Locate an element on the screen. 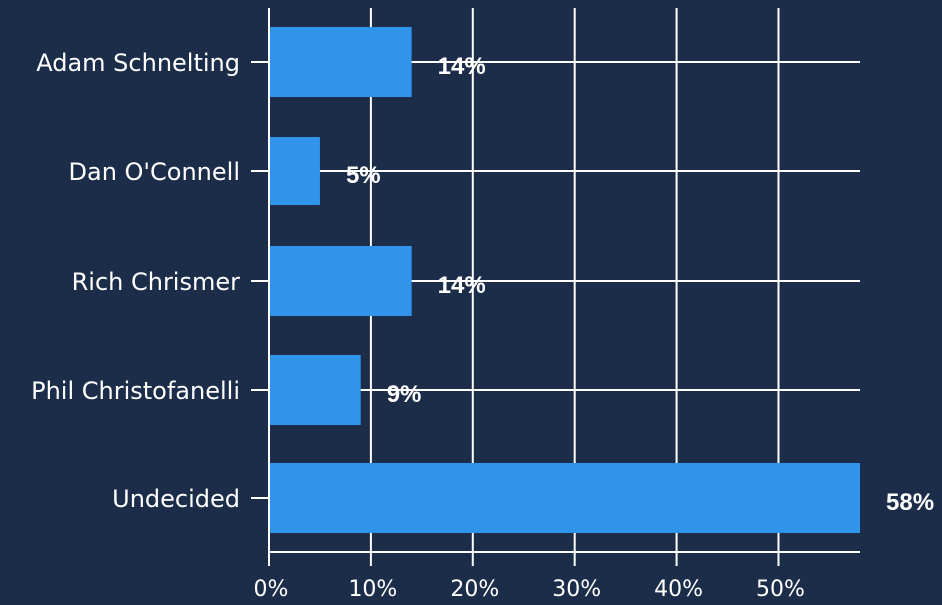  value-label: 5% is located at coordinates (363, 175).